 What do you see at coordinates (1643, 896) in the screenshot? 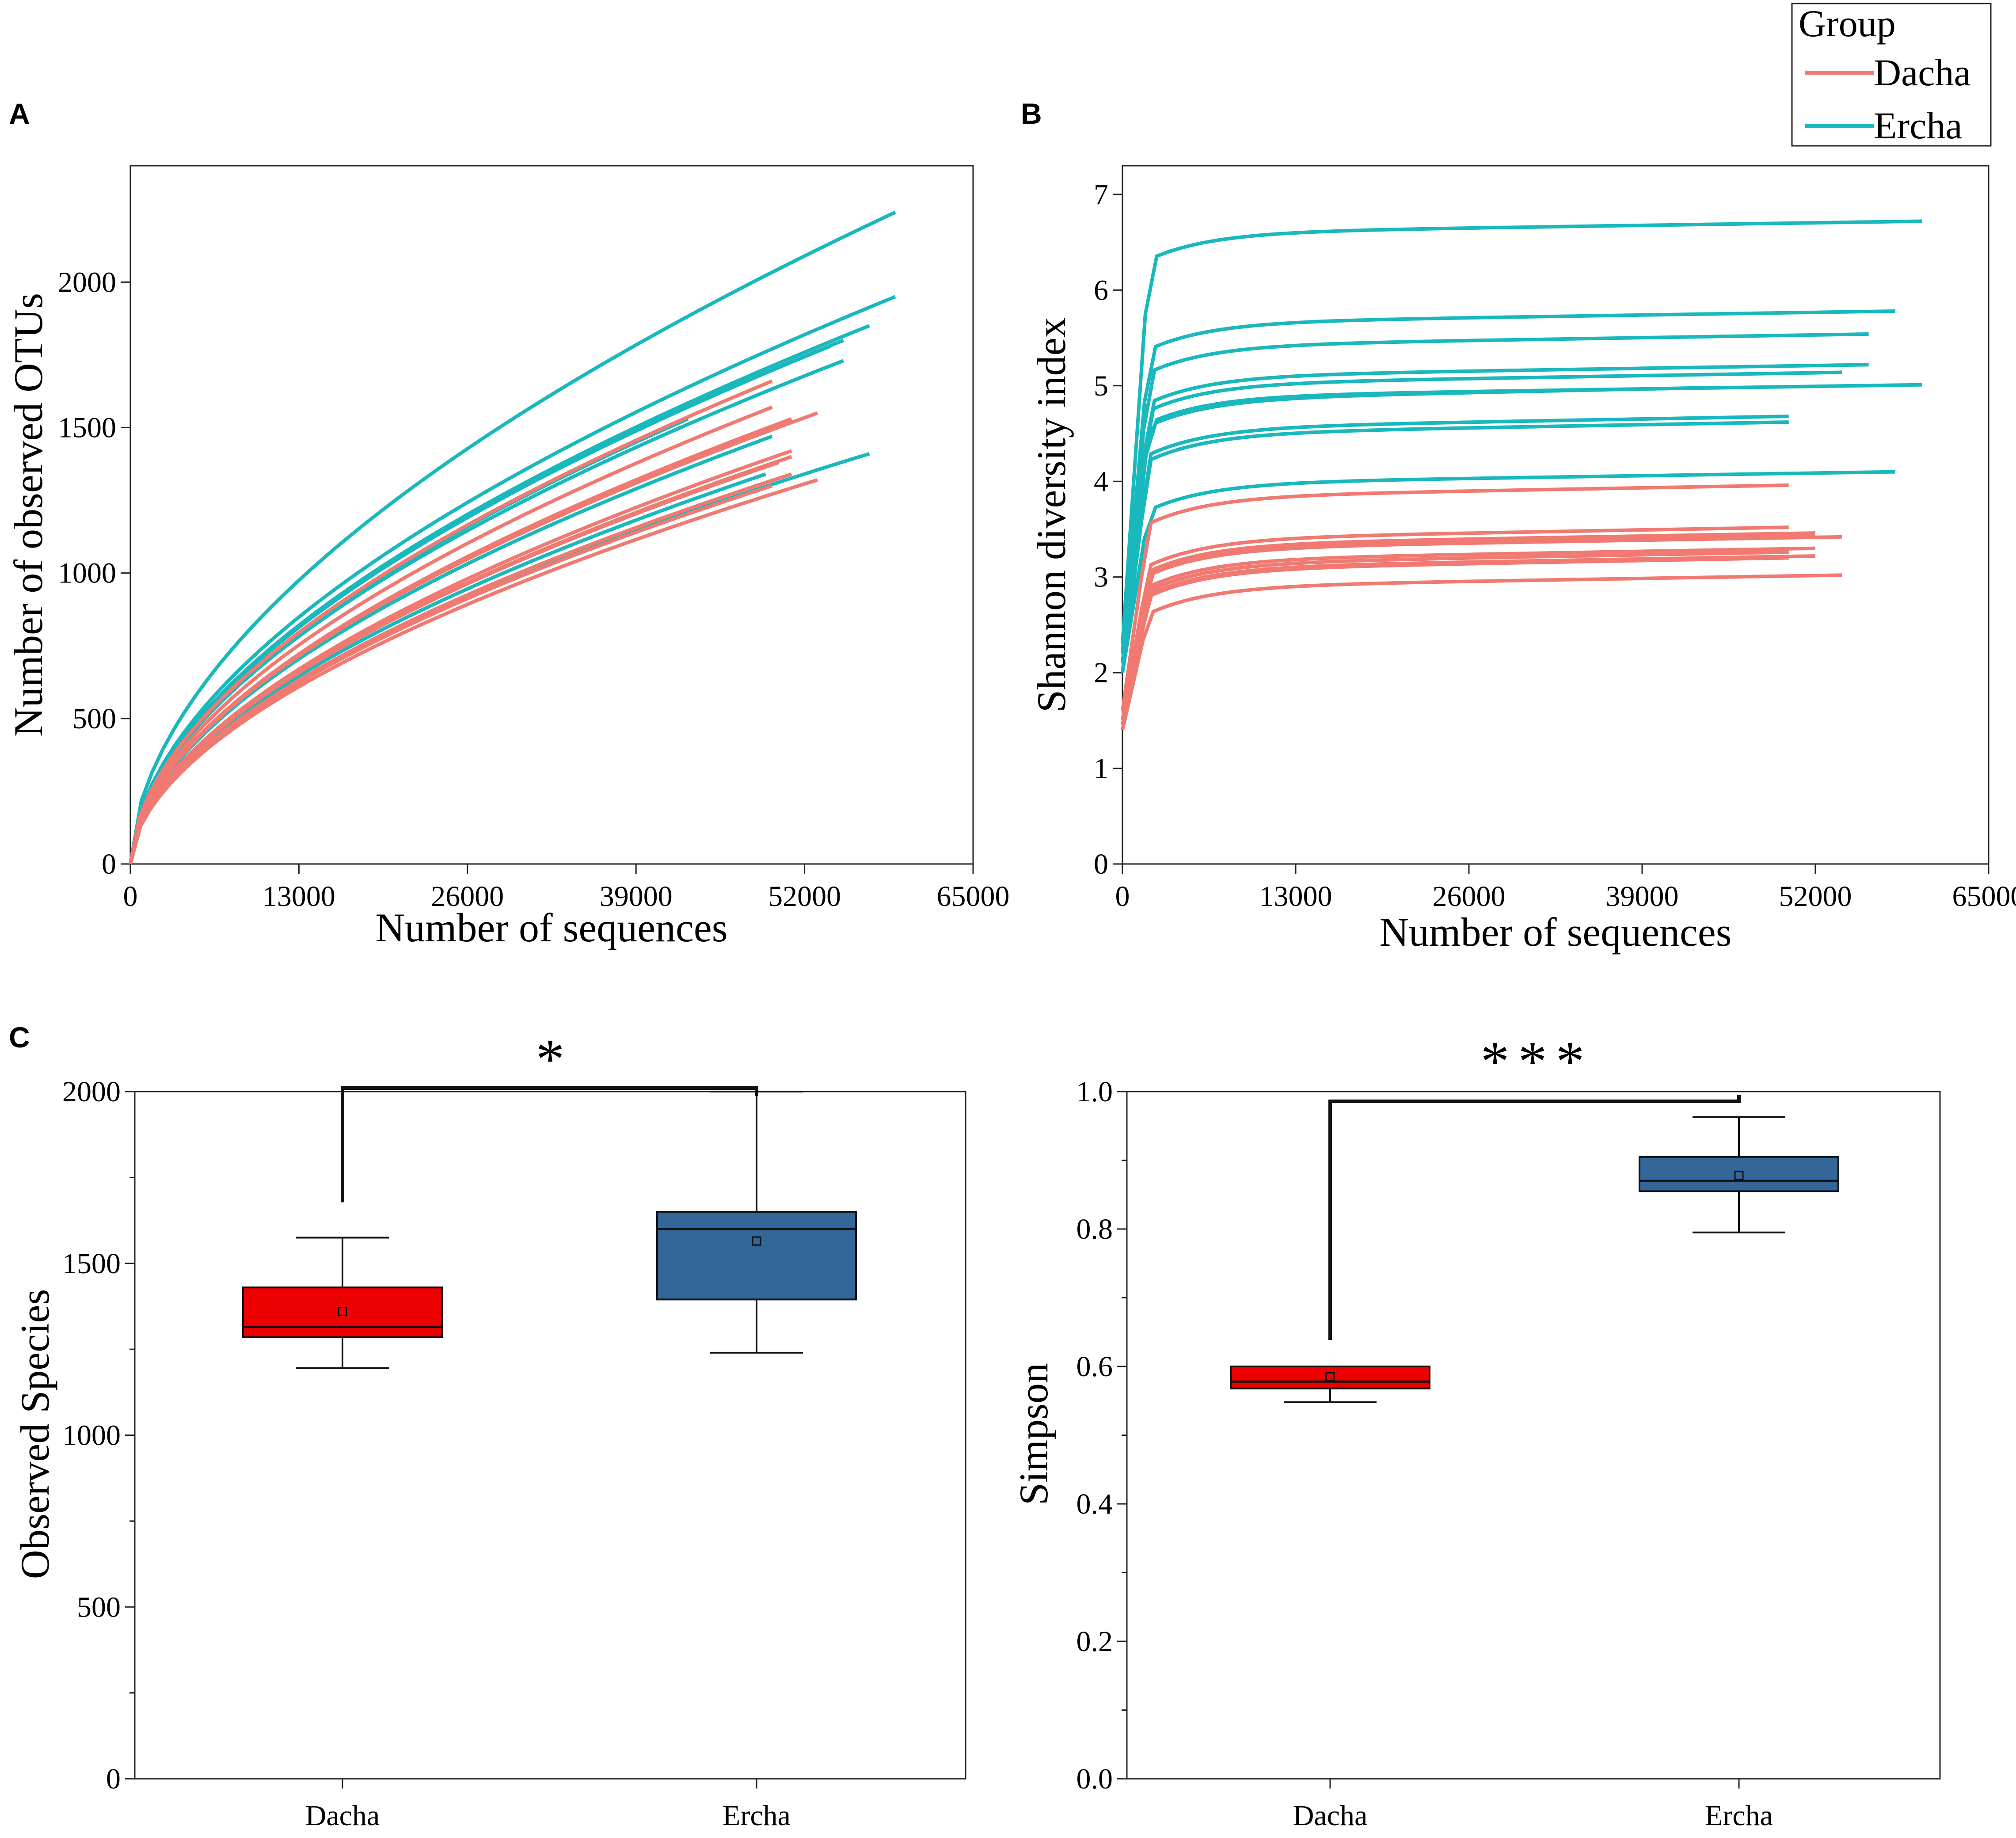
I see `panel-b-xtick-label: 39000` at bounding box center [1643, 896].